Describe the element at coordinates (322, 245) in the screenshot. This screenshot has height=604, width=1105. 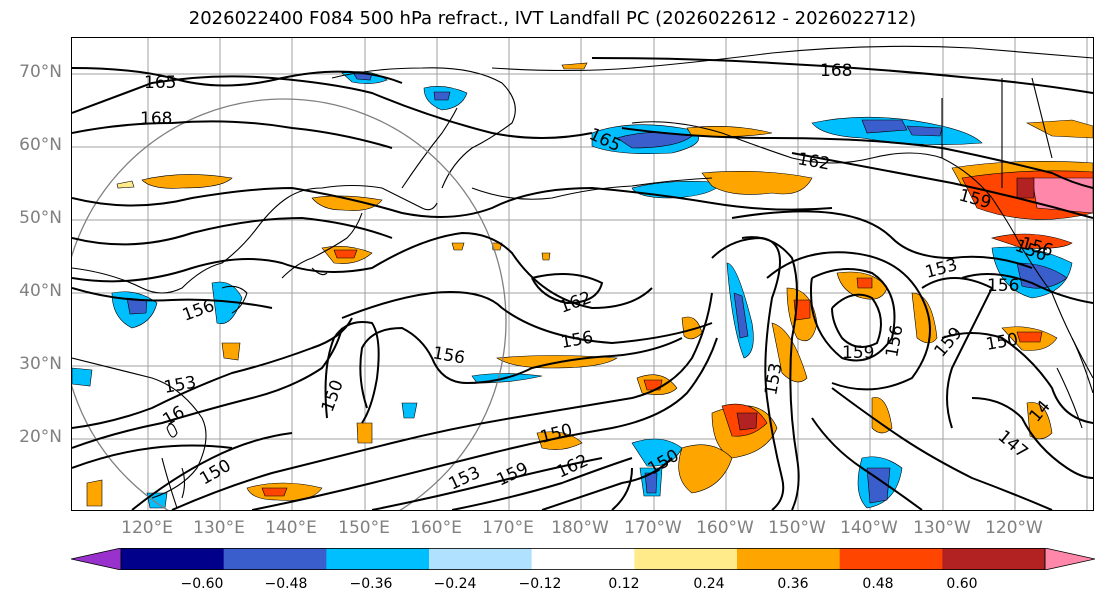
I see `japan-coast` at that location.